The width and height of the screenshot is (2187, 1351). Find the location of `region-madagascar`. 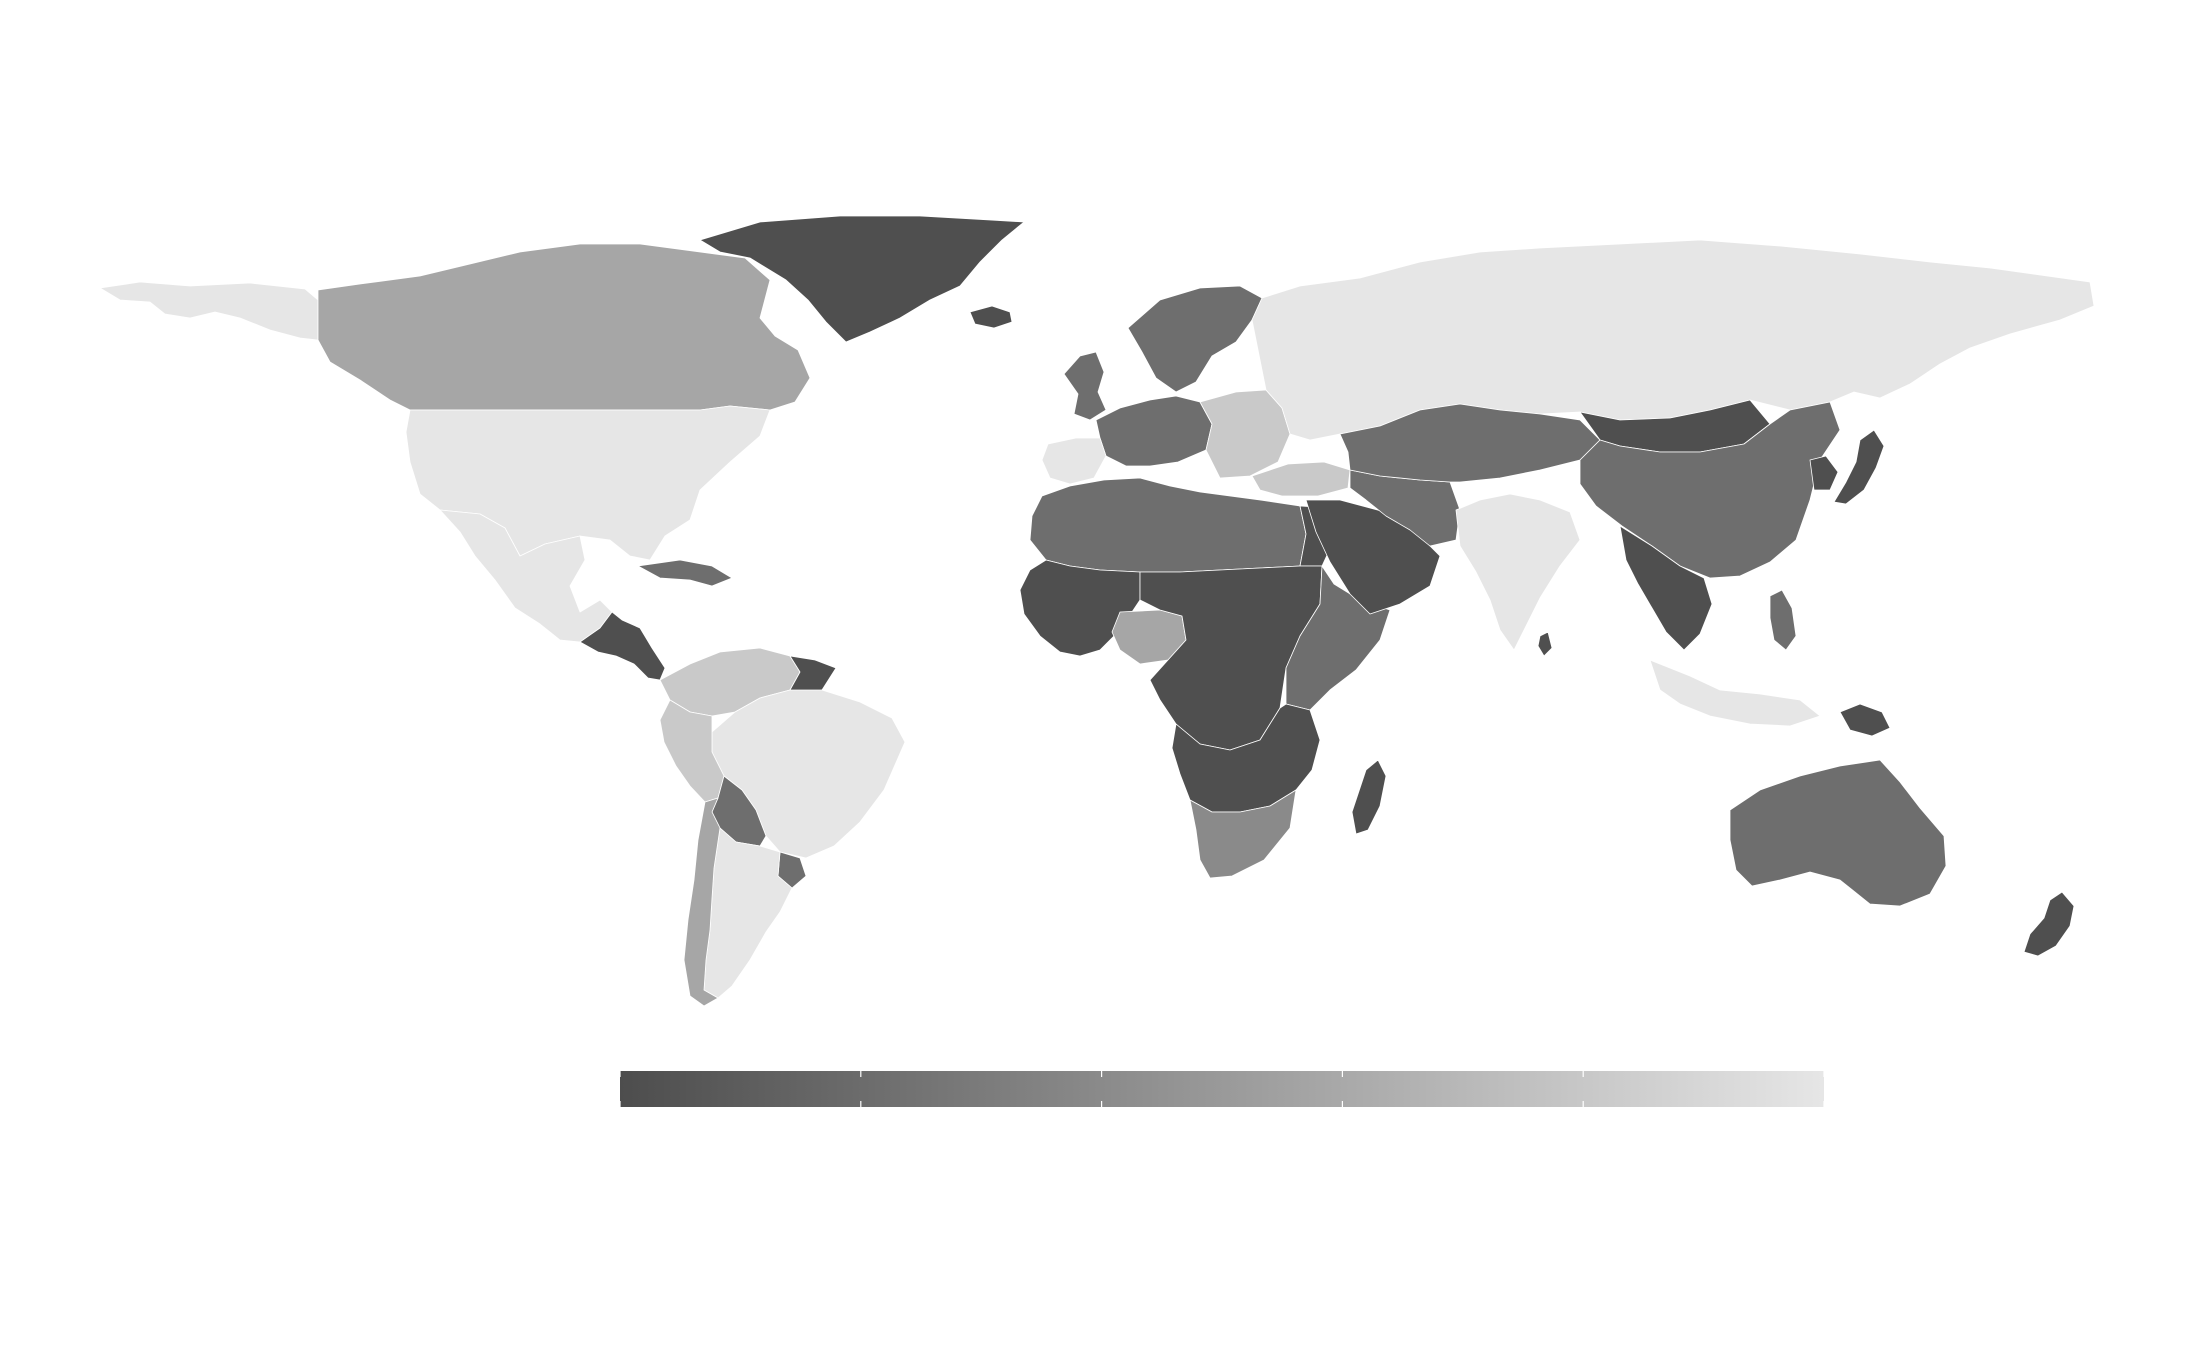

region-madagascar is located at coordinates (1369, 797).